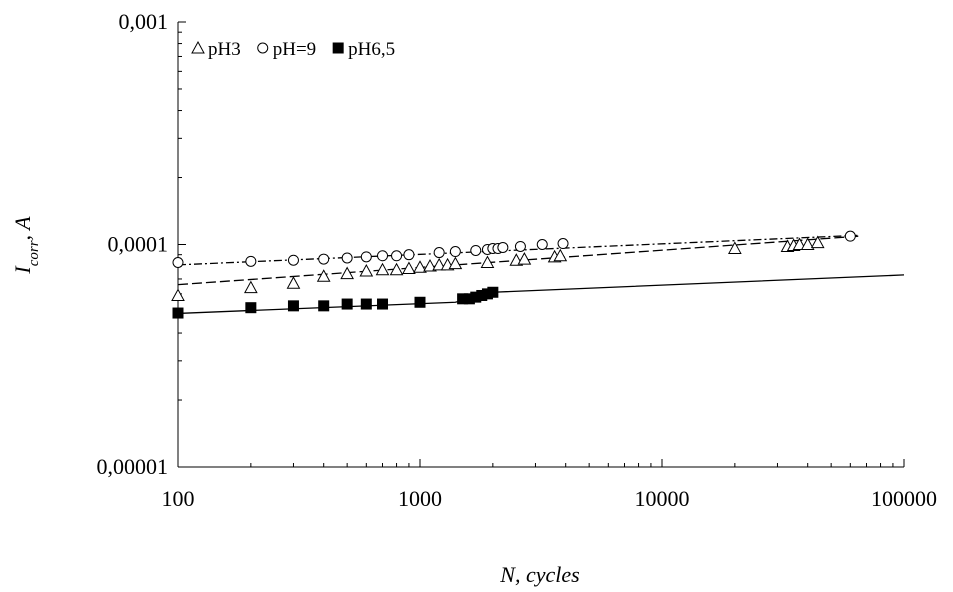  I want to click on x-tick-label: 100, so click(178, 498).